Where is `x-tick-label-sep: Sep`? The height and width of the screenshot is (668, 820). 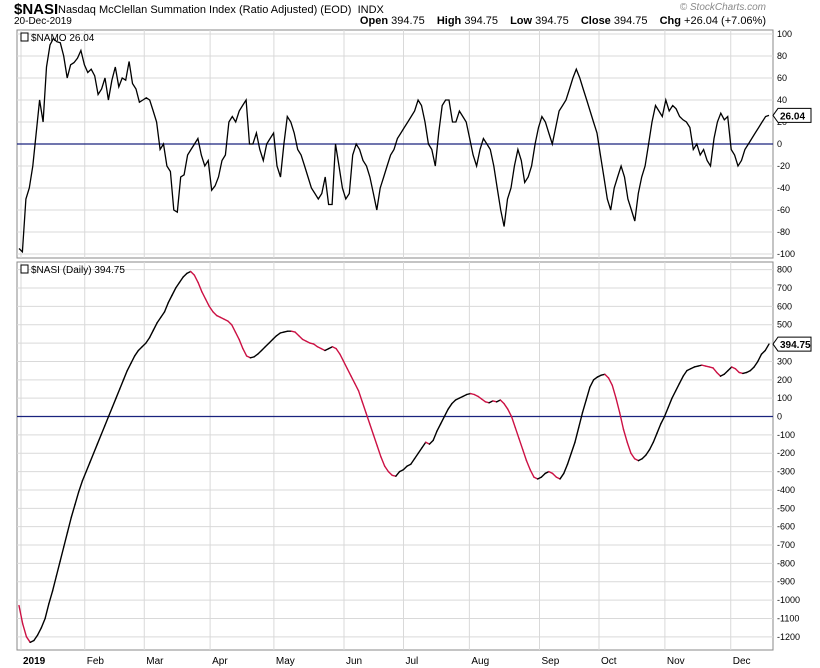
x-tick-label-sep: Sep is located at coordinates (551, 661).